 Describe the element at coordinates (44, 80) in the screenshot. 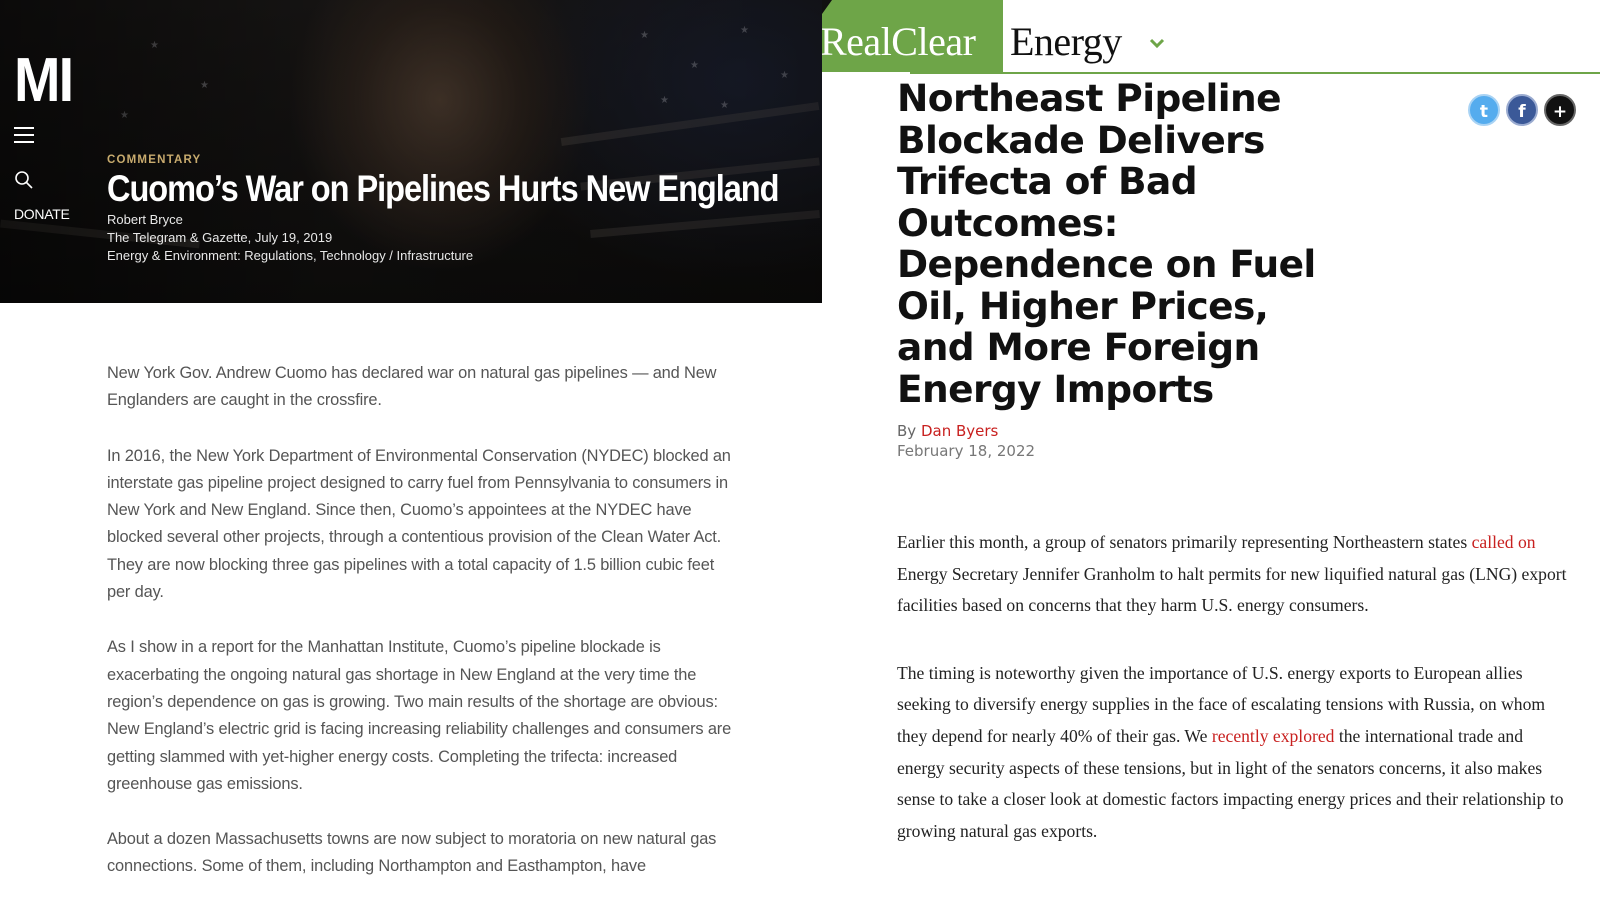

I see `mi-logo: MI` at that location.